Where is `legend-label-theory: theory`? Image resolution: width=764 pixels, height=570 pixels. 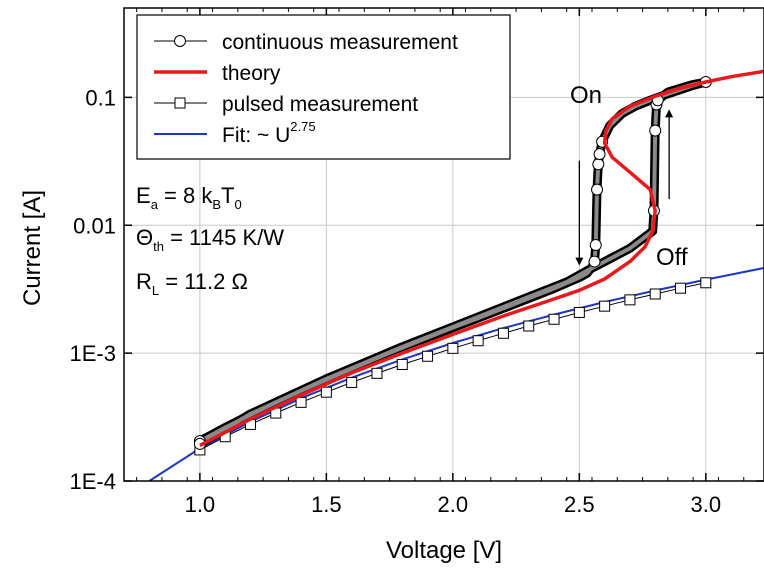 legend-label-theory: theory is located at coordinates (251, 73).